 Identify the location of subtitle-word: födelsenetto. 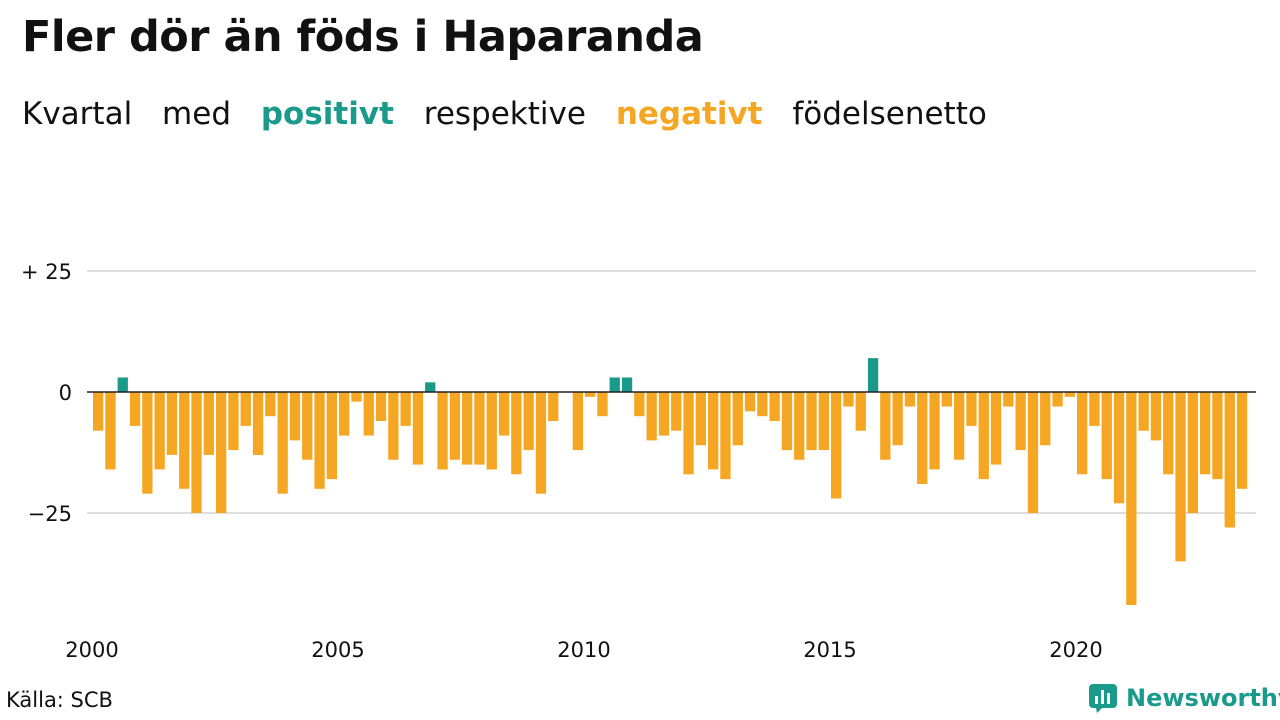
(889, 114).